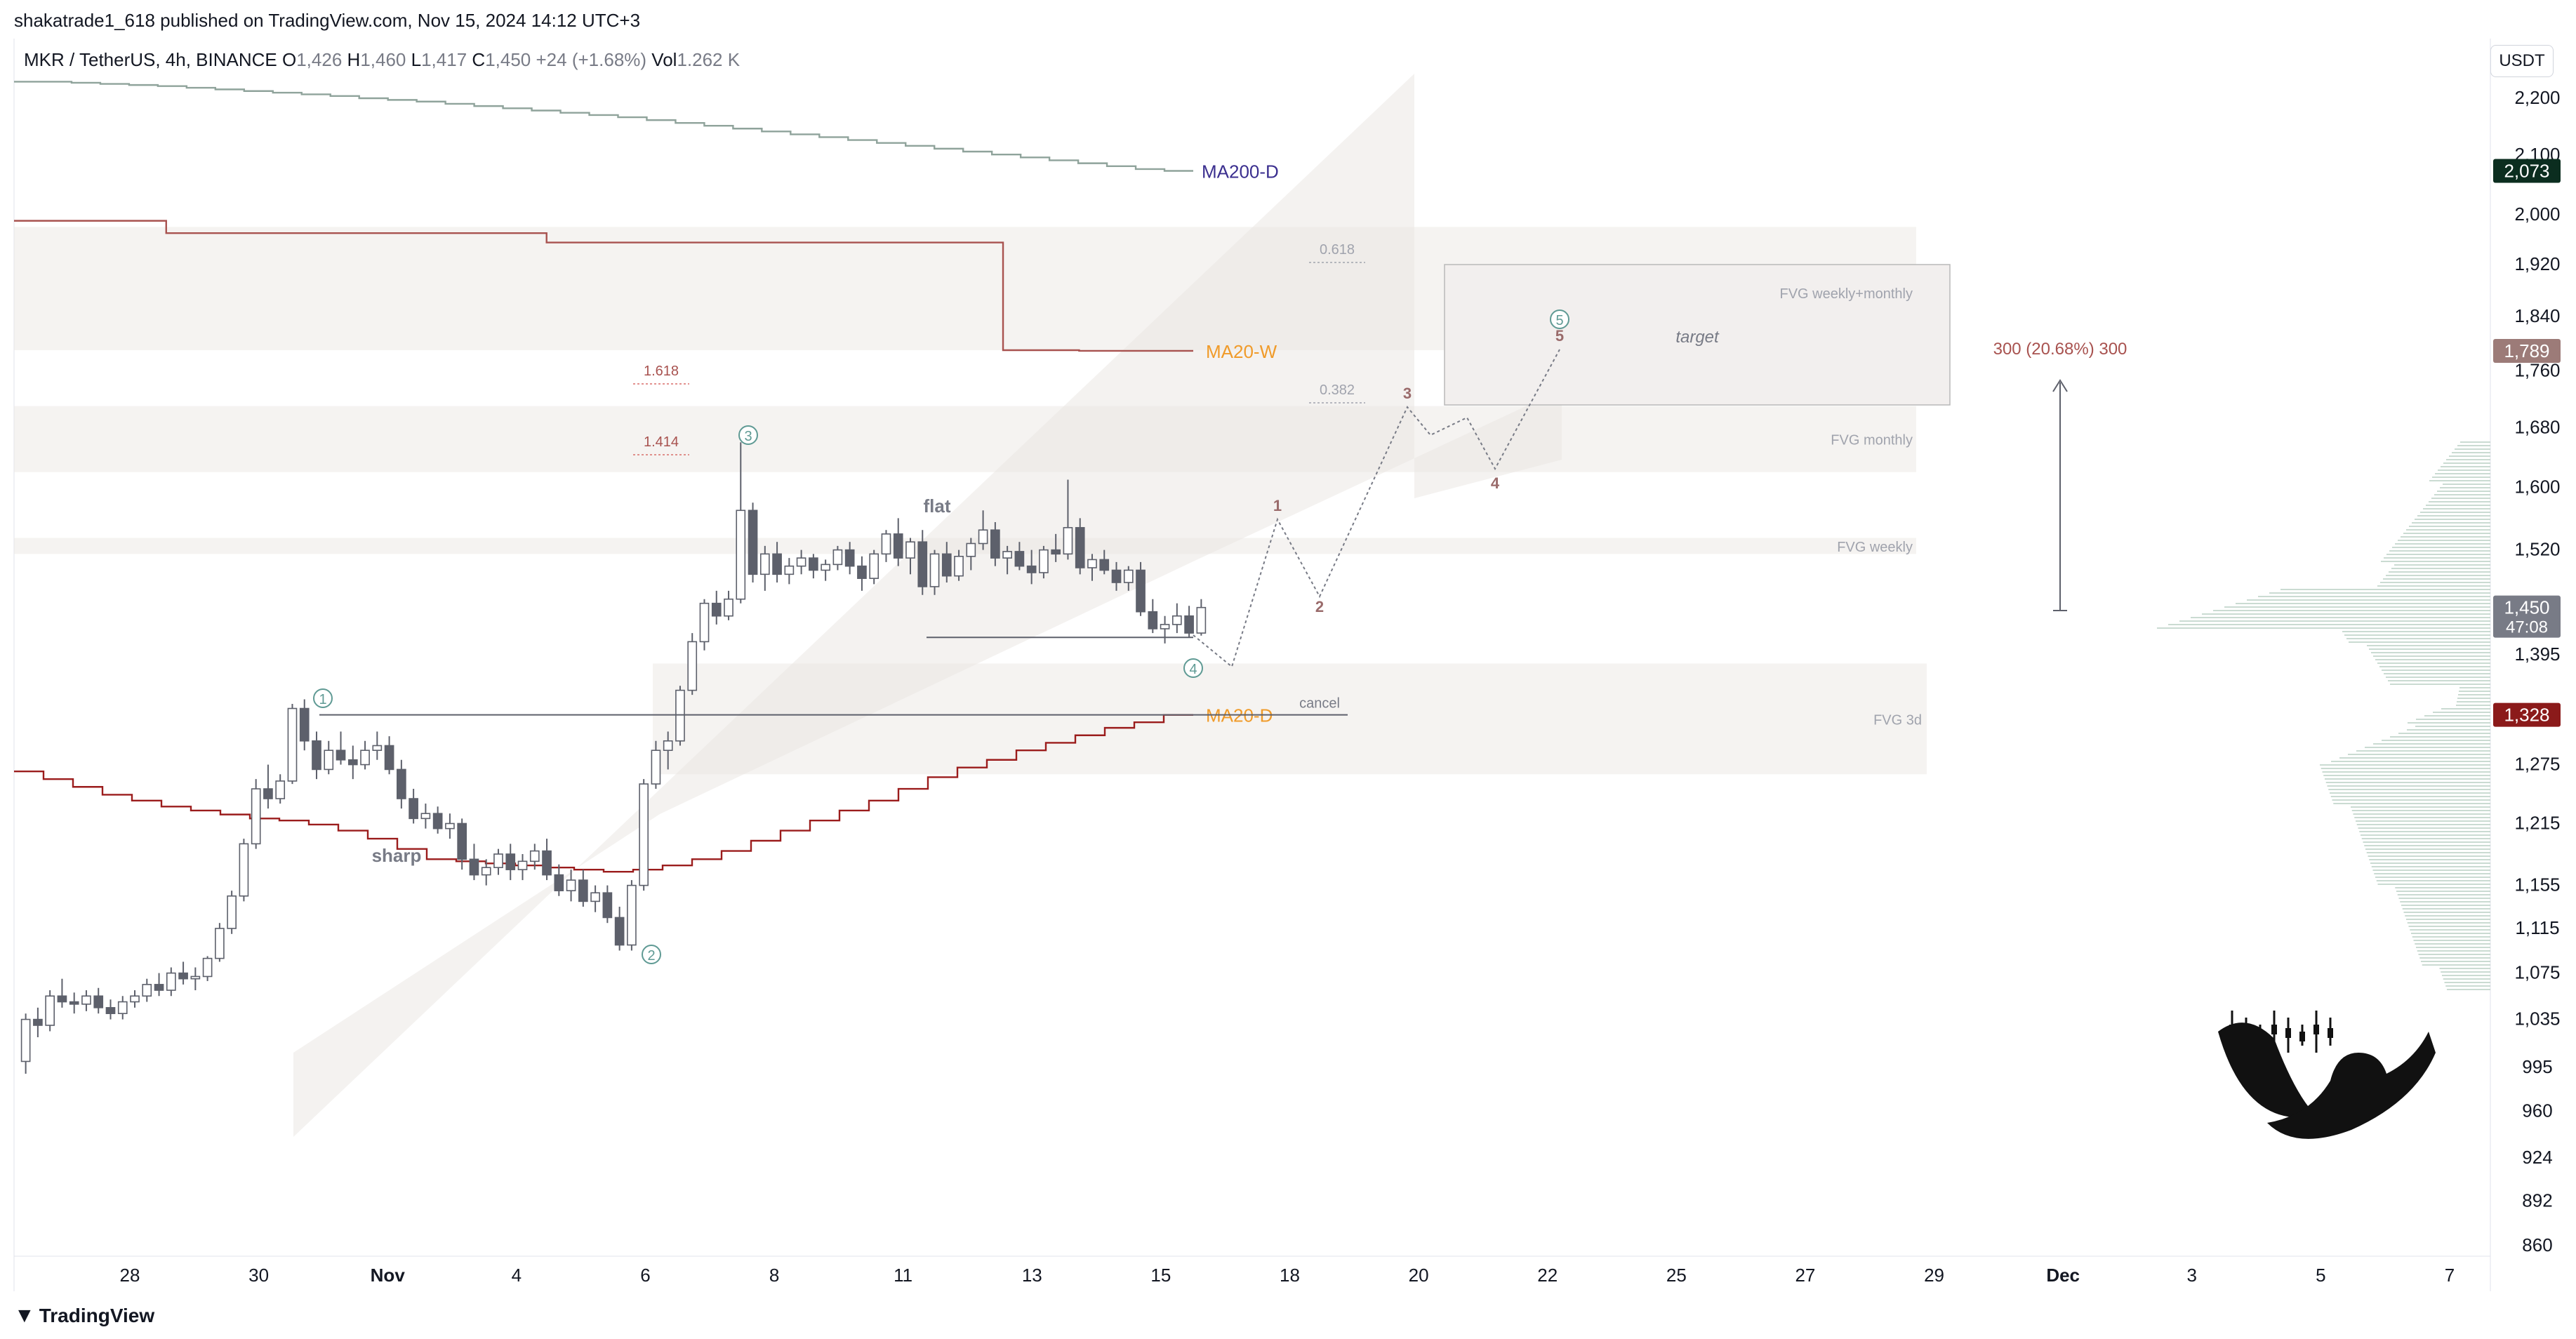 This screenshot has width=2576, height=1339. Describe the element at coordinates (1338, 390) in the screenshot. I see `fib-label: 0.382` at that location.